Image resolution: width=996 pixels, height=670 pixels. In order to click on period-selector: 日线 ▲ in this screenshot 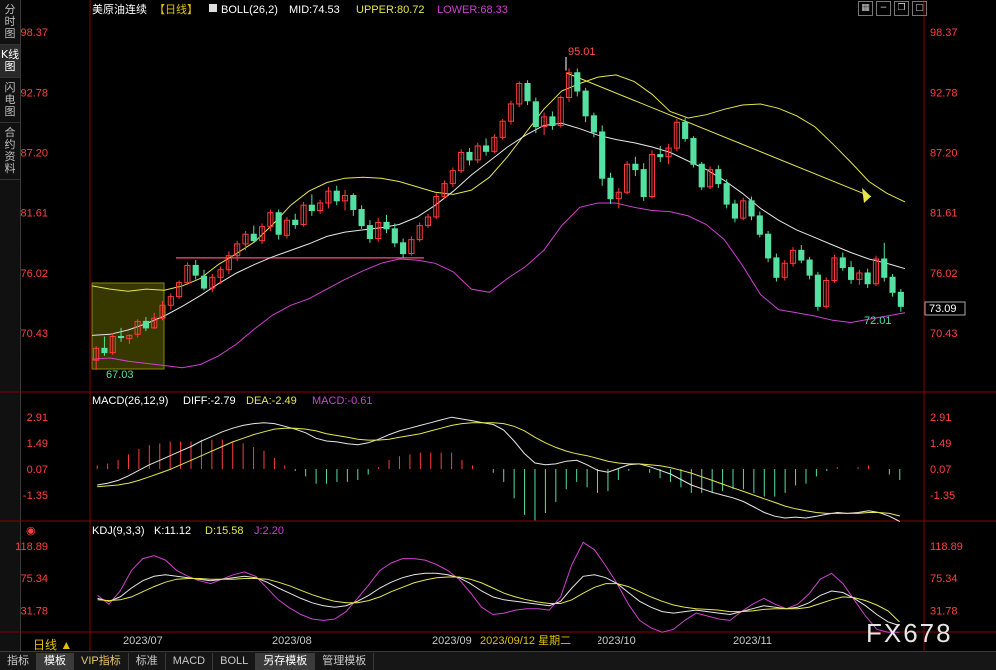, I will do `click(53, 645)`.